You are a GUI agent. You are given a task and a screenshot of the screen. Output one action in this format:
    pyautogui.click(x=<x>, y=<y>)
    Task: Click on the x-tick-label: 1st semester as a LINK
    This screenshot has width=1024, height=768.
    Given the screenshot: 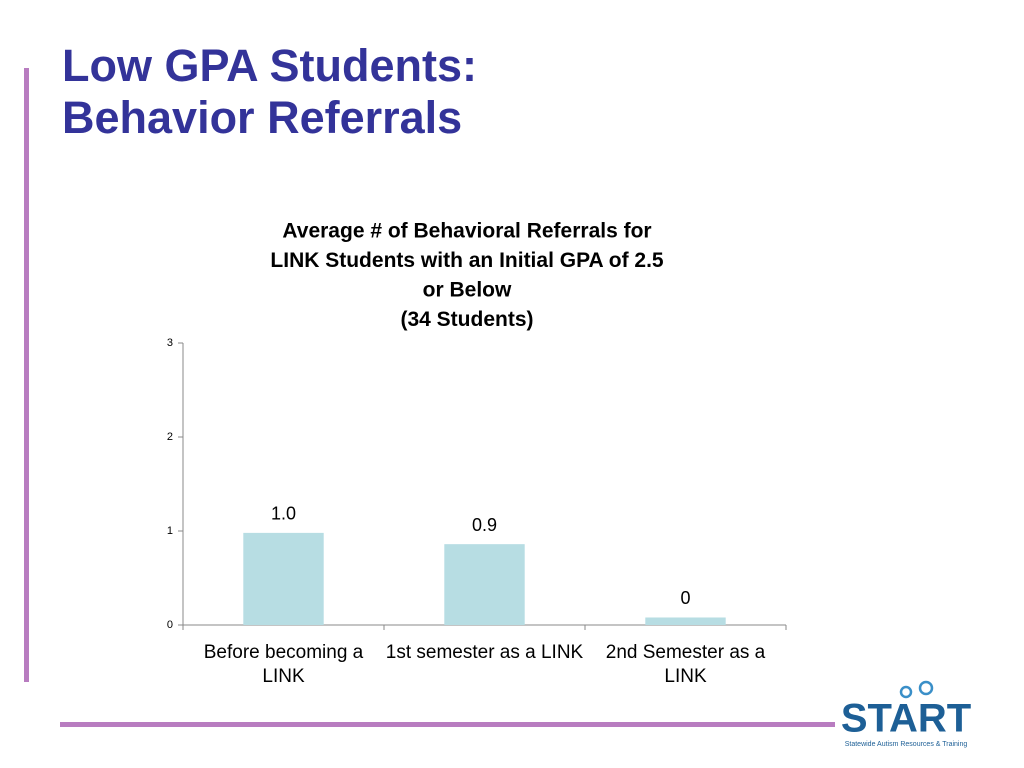 What is the action you would take?
    pyautogui.click(x=484, y=652)
    